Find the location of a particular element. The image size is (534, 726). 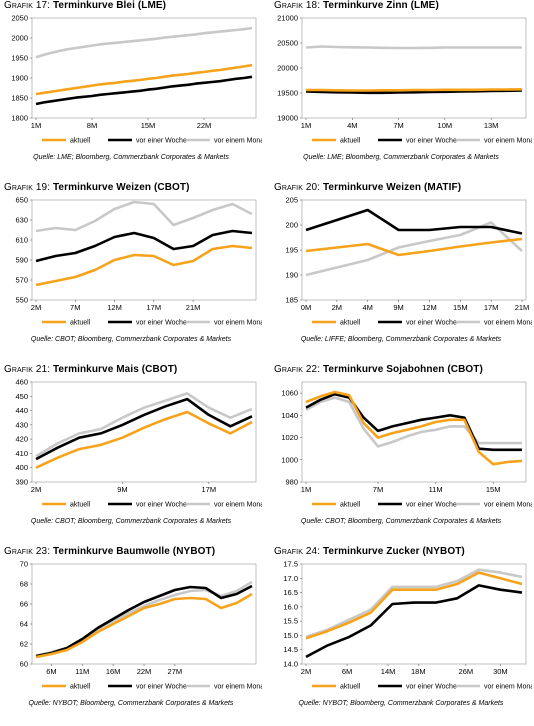

y-tick-label: 19000 is located at coordinates (287, 118).